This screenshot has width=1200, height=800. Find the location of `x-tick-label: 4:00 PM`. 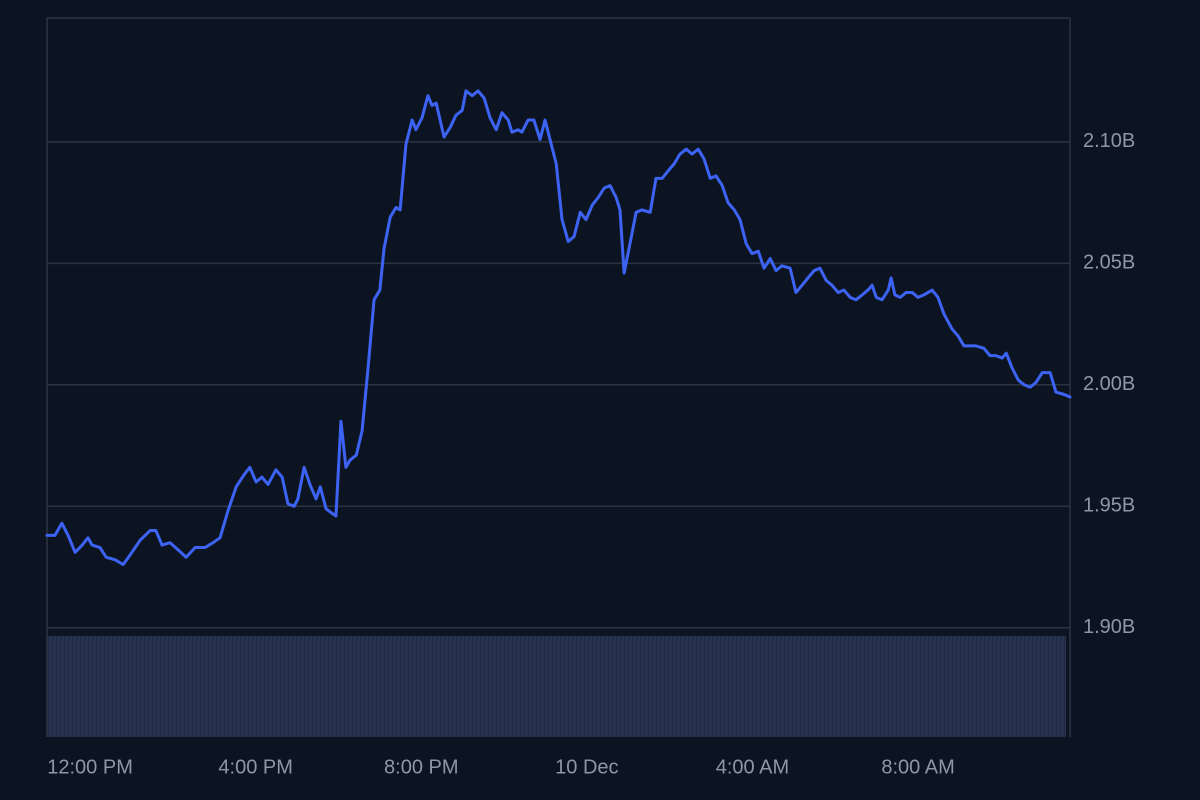

x-tick-label: 4:00 PM is located at coordinates (255, 767).